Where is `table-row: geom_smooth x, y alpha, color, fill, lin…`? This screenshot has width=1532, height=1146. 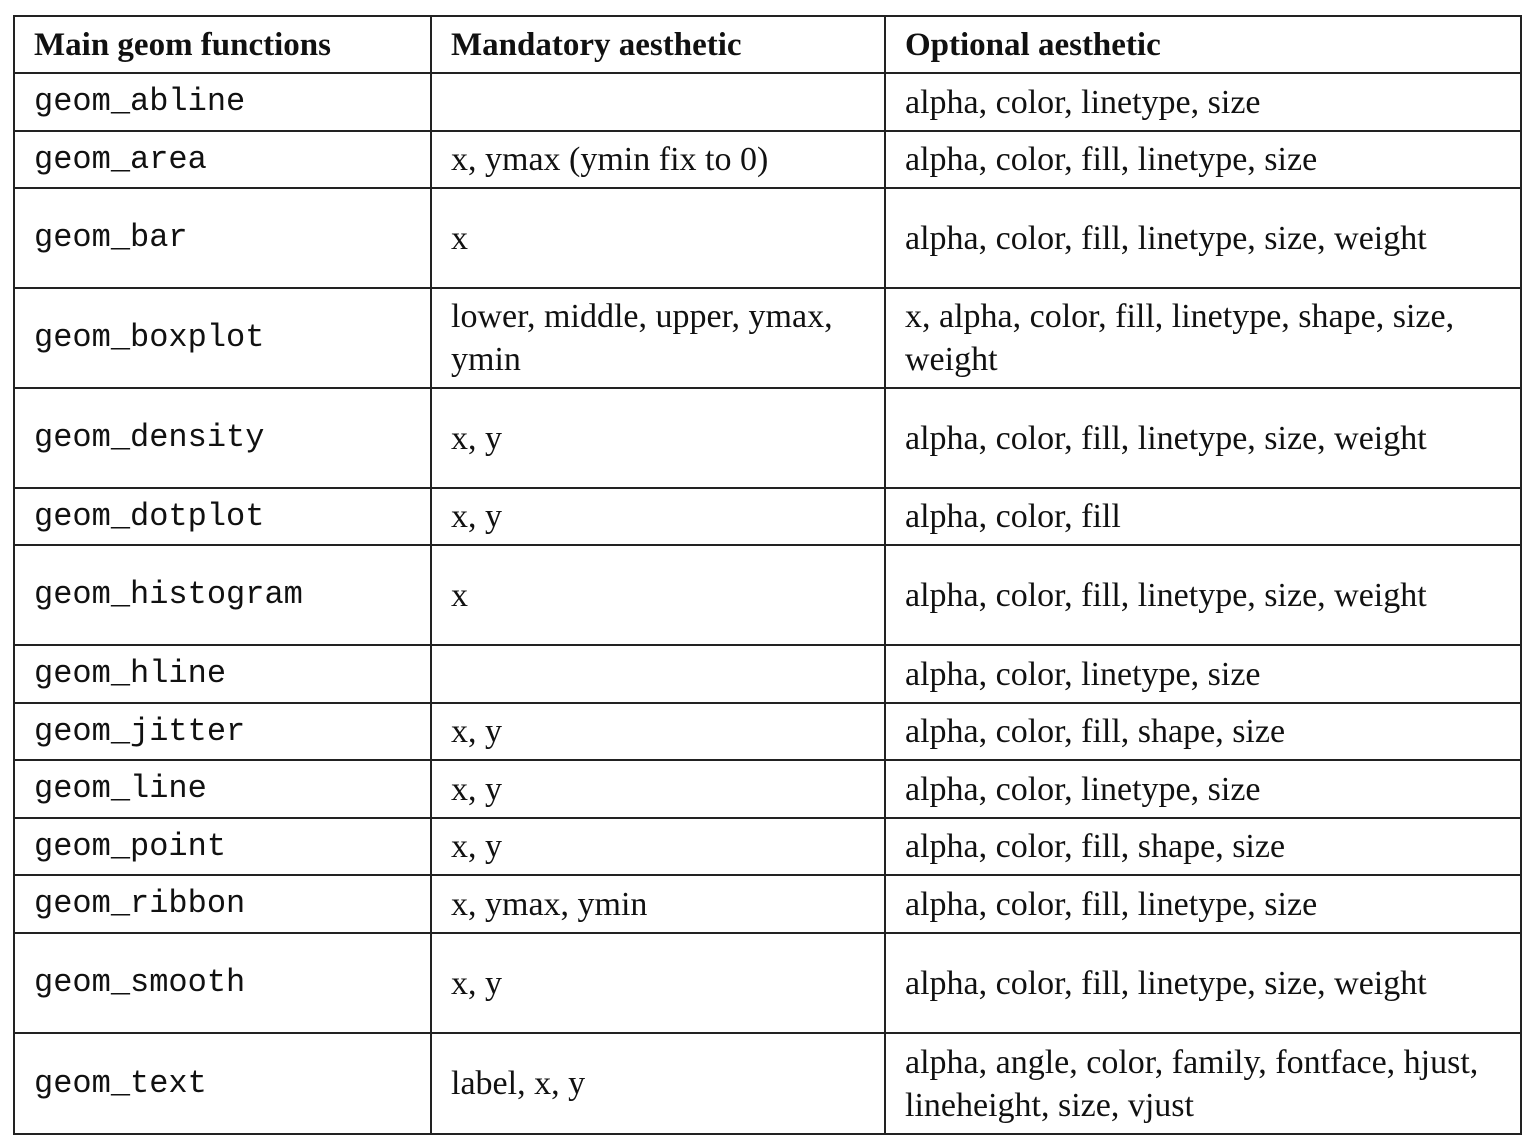
table-row: geom_smooth x, y alpha, color, fill, lin… is located at coordinates (767, 983).